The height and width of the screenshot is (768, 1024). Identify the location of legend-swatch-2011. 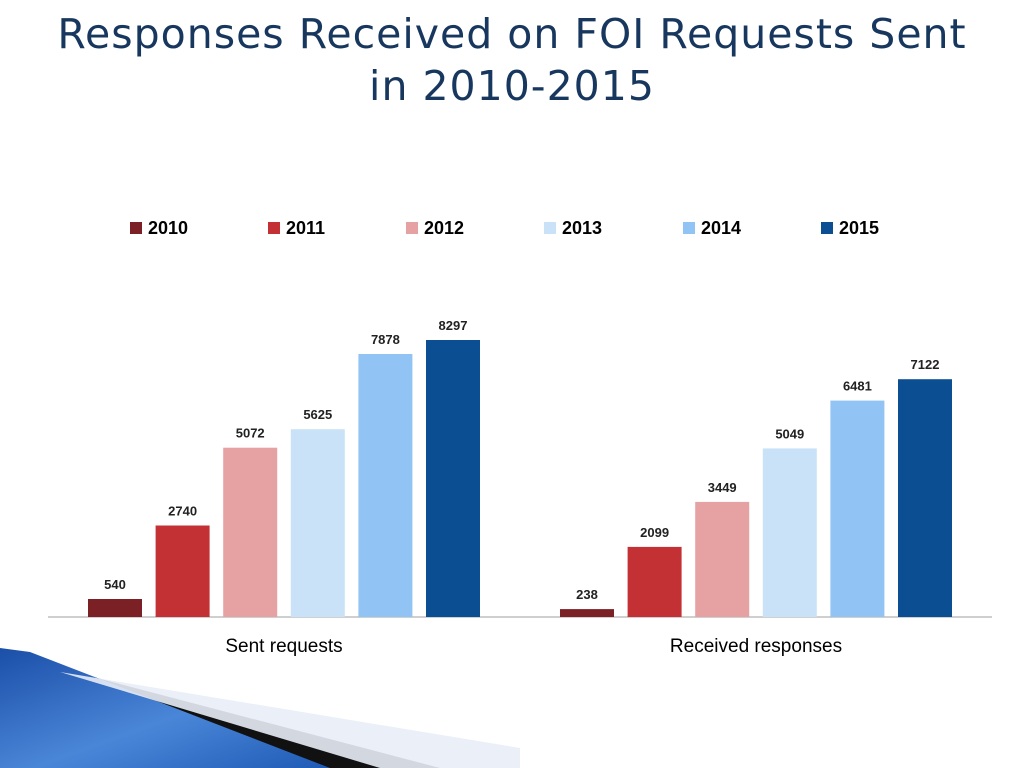
(274, 228).